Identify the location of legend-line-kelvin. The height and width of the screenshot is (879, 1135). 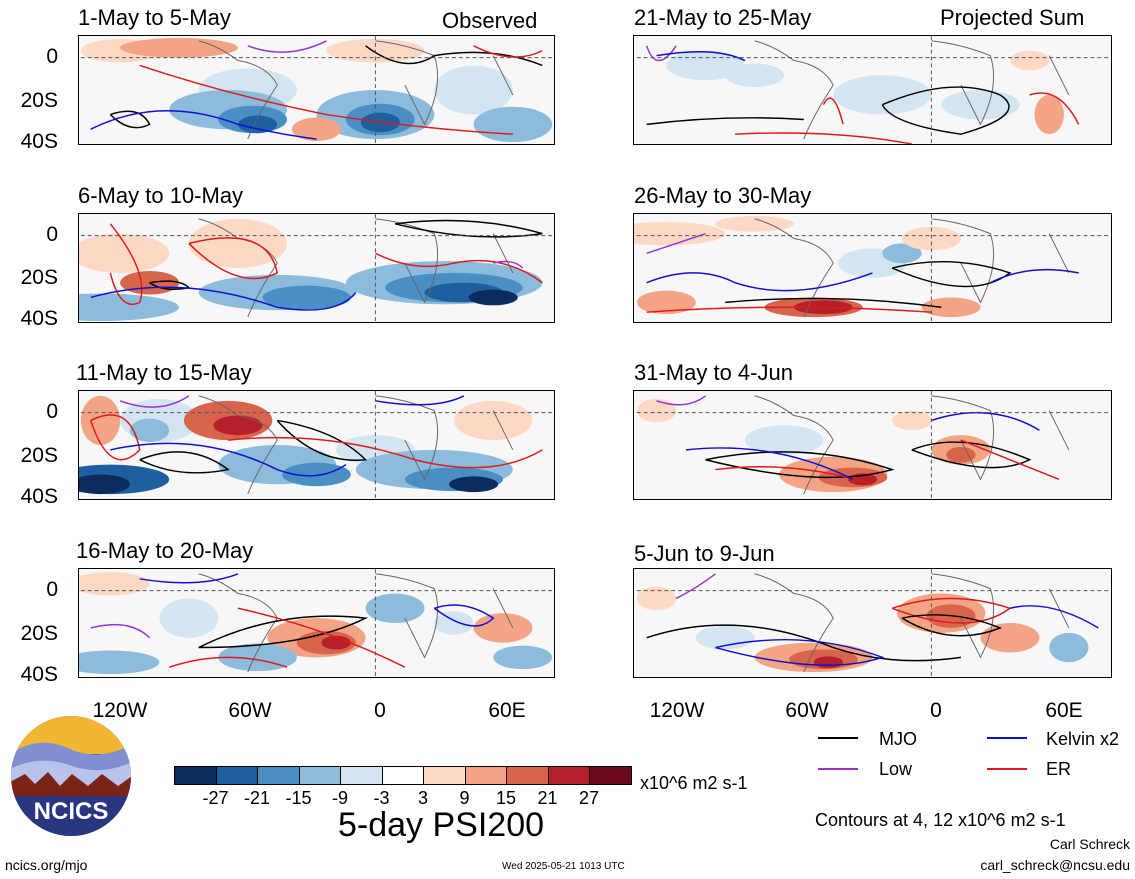
(1007, 738).